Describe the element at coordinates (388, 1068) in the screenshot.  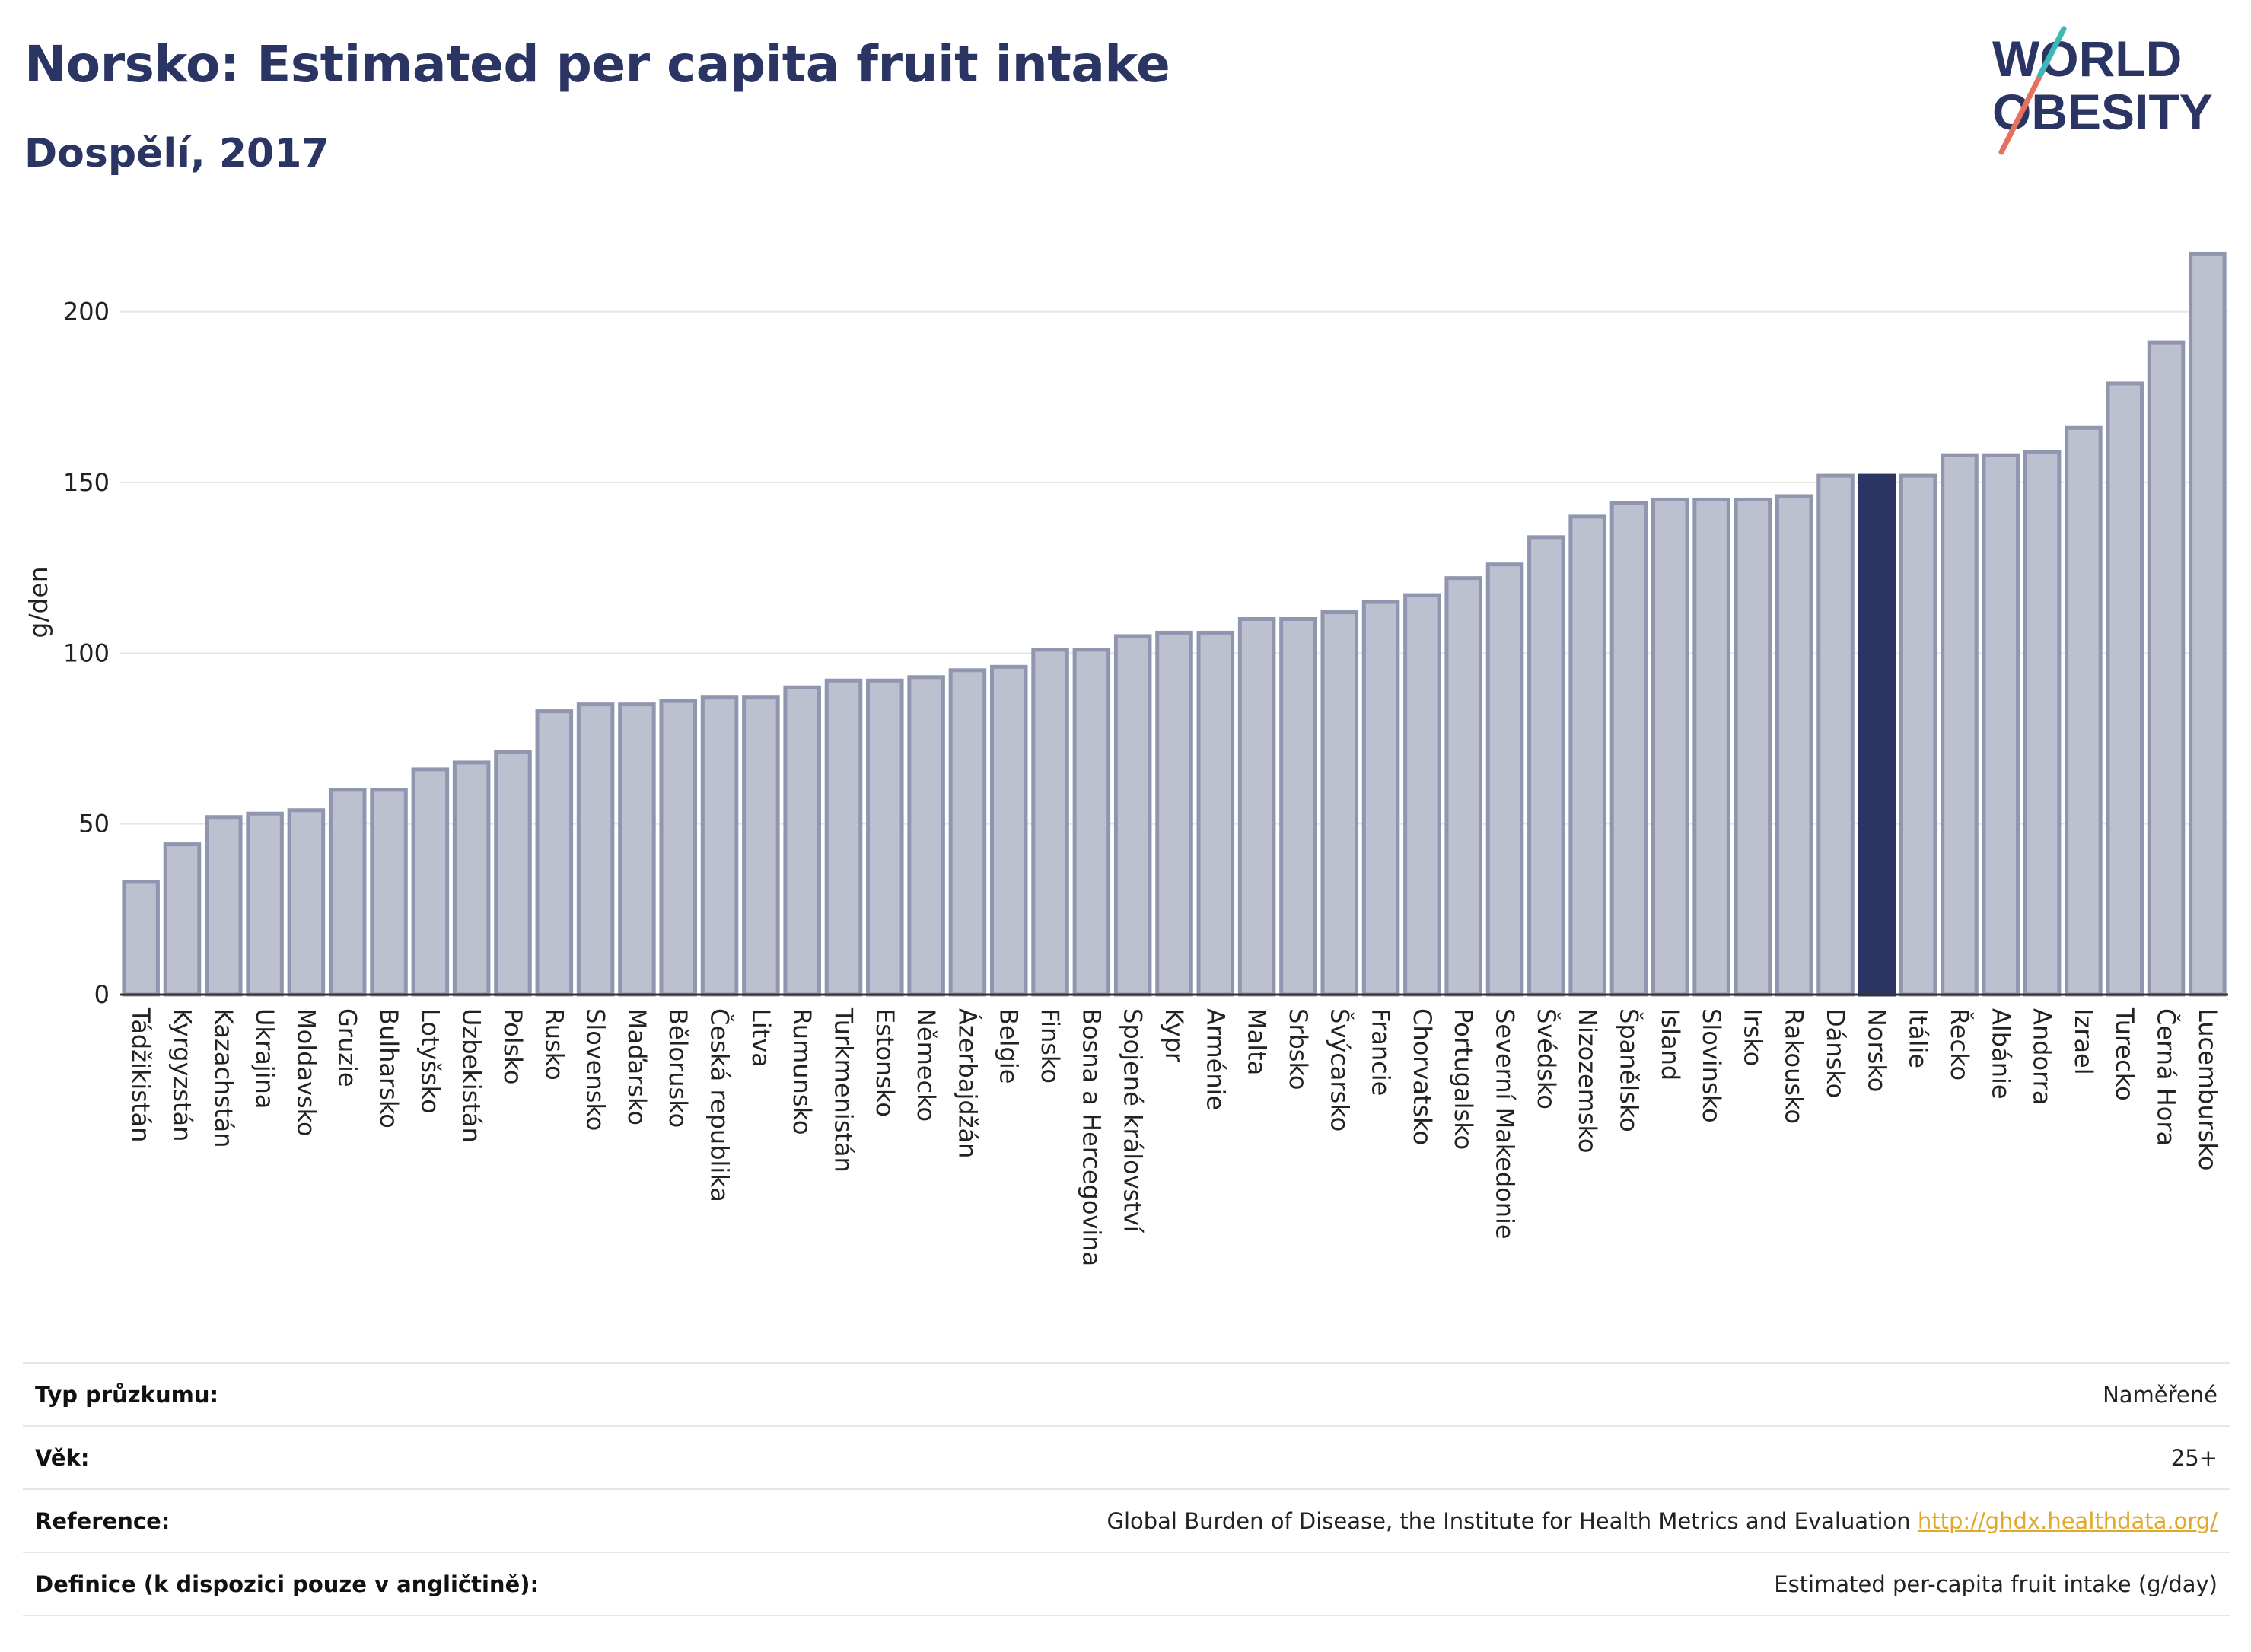
I see `x-tick-label: Bulharsko` at that location.